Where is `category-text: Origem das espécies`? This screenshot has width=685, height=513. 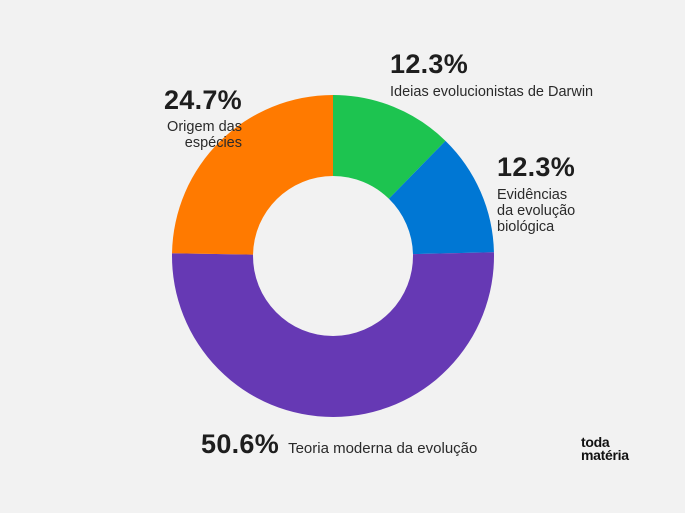
category-text: Origem das espécies is located at coordinates (204, 135).